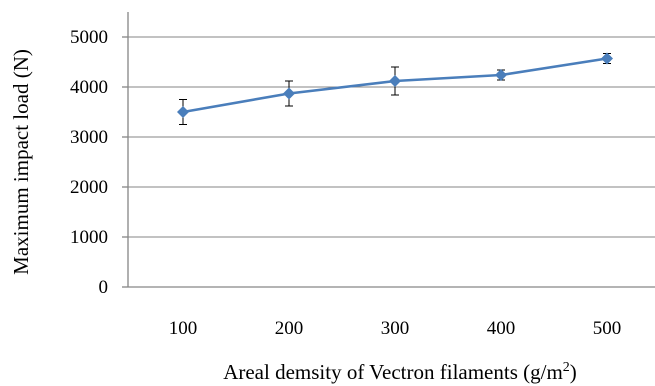 The height and width of the screenshot is (386, 655). Describe the element at coordinates (183, 328) in the screenshot. I see `x-tick-label-100: 100` at that location.